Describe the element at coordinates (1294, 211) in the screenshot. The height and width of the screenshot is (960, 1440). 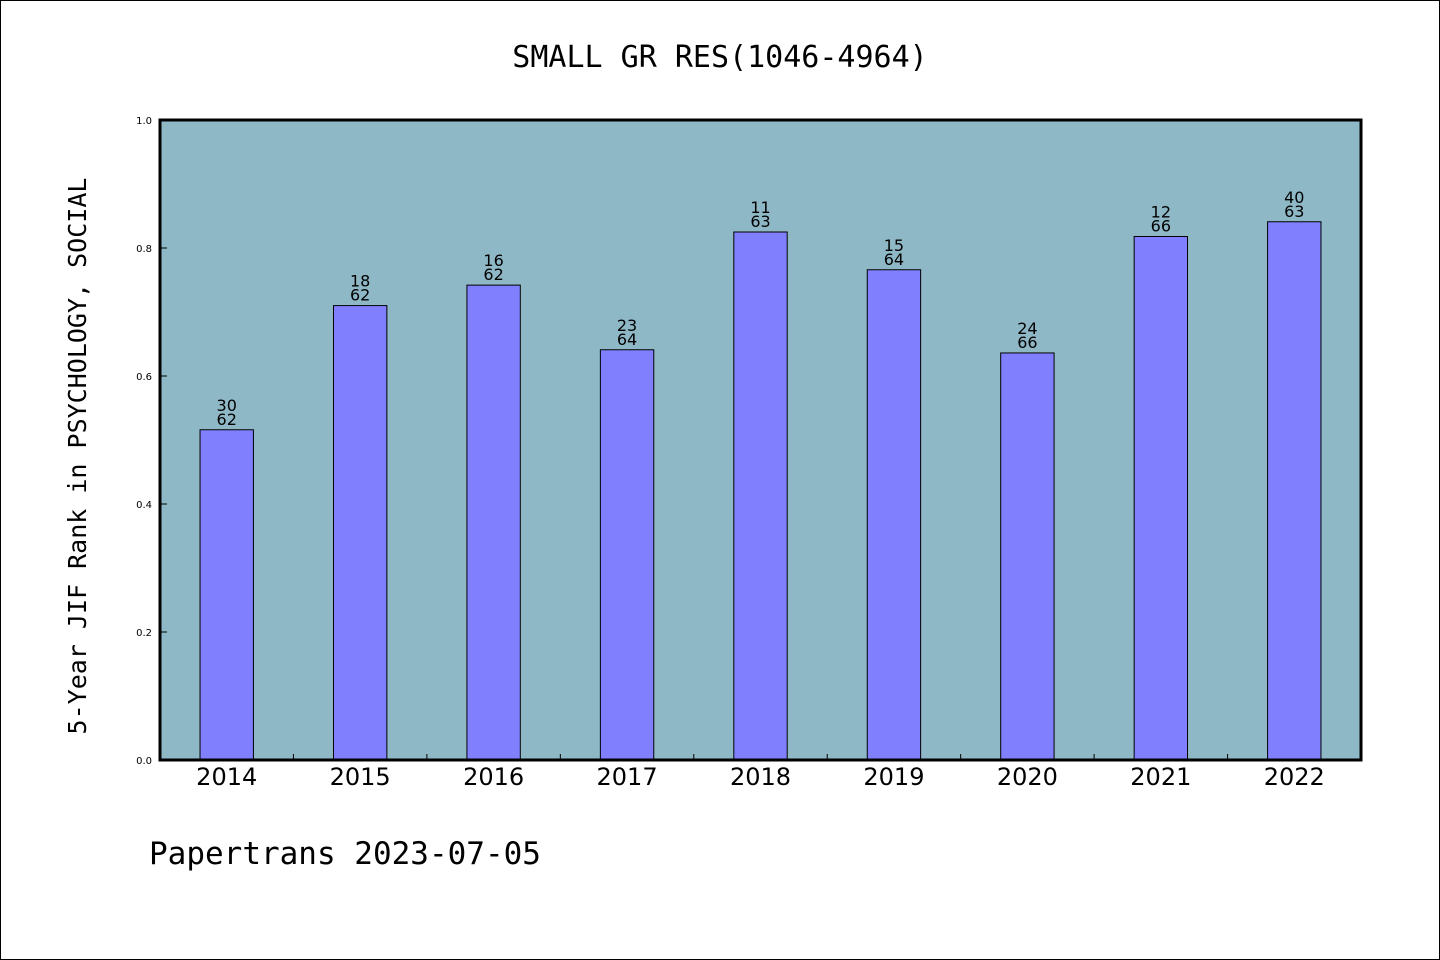
I see `bar-total-label-2022: 63` at that location.